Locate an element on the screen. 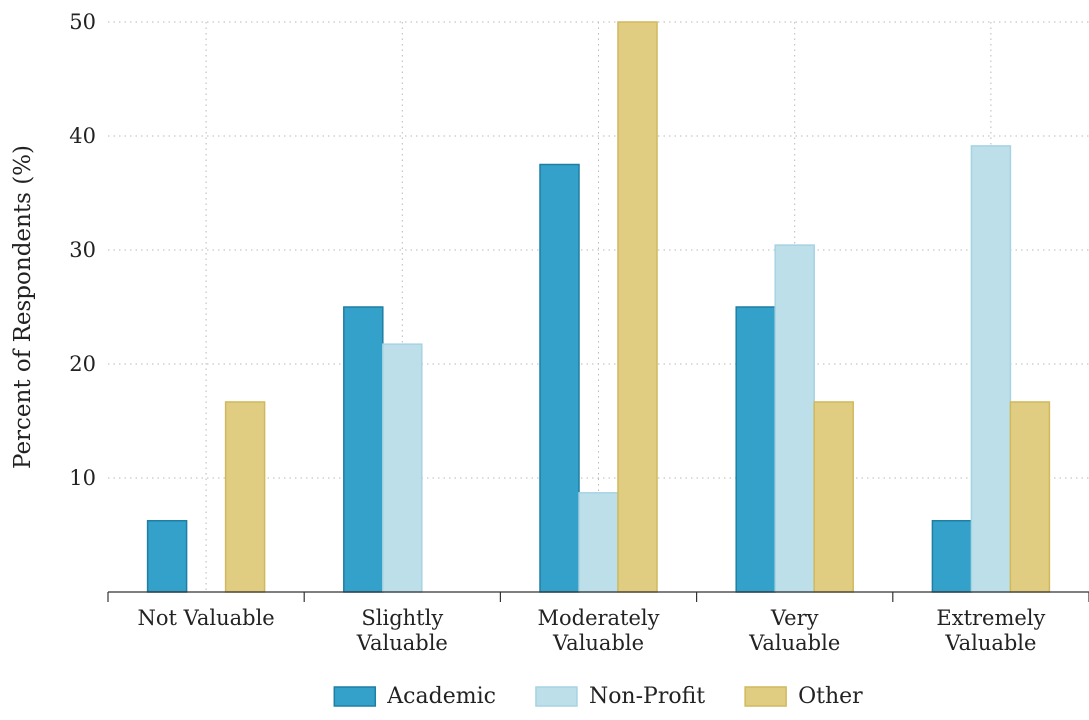 The width and height of the screenshot is (1089, 720). x-category-label: Not Valuable is located at coordinates (205, 618).